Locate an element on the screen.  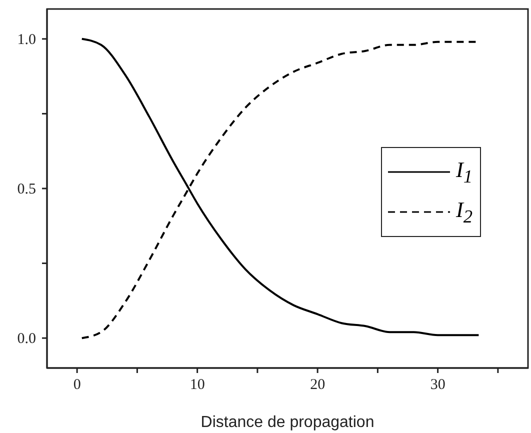
x-tick-label: 20 is located at coordinates (318, 385).